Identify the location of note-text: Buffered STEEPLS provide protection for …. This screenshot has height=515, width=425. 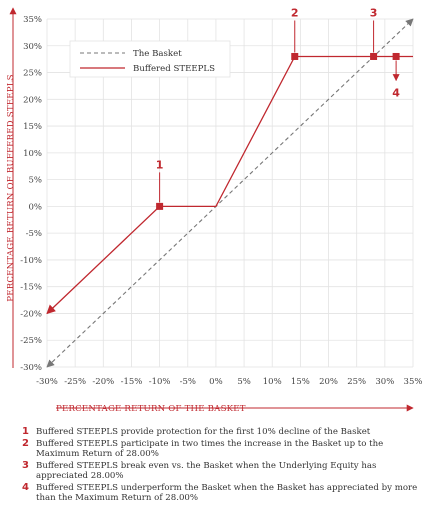
(203, 432).